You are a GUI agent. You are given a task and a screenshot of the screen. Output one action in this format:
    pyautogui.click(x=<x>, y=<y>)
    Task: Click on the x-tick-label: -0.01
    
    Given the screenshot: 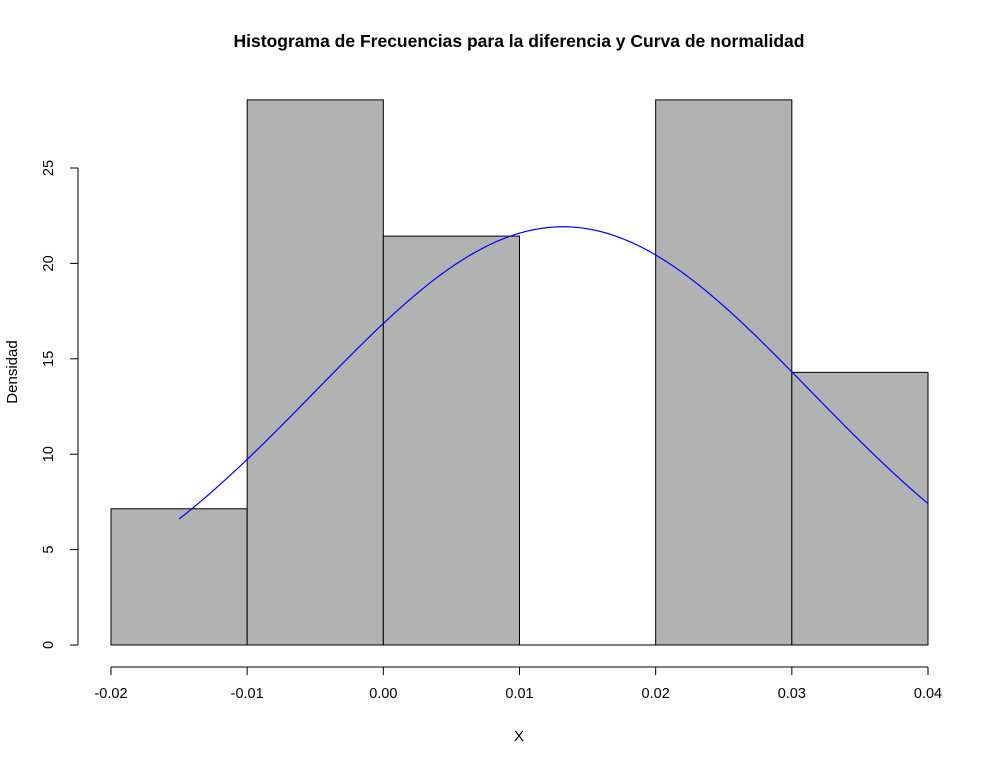 What is the action you would take?
    pyautogui.click(x=247, y=694)
    